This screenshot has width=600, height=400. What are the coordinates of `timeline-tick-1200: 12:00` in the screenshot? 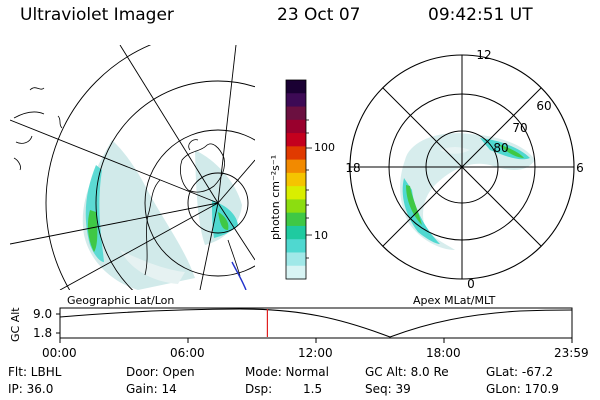 It's located at (315, 353).